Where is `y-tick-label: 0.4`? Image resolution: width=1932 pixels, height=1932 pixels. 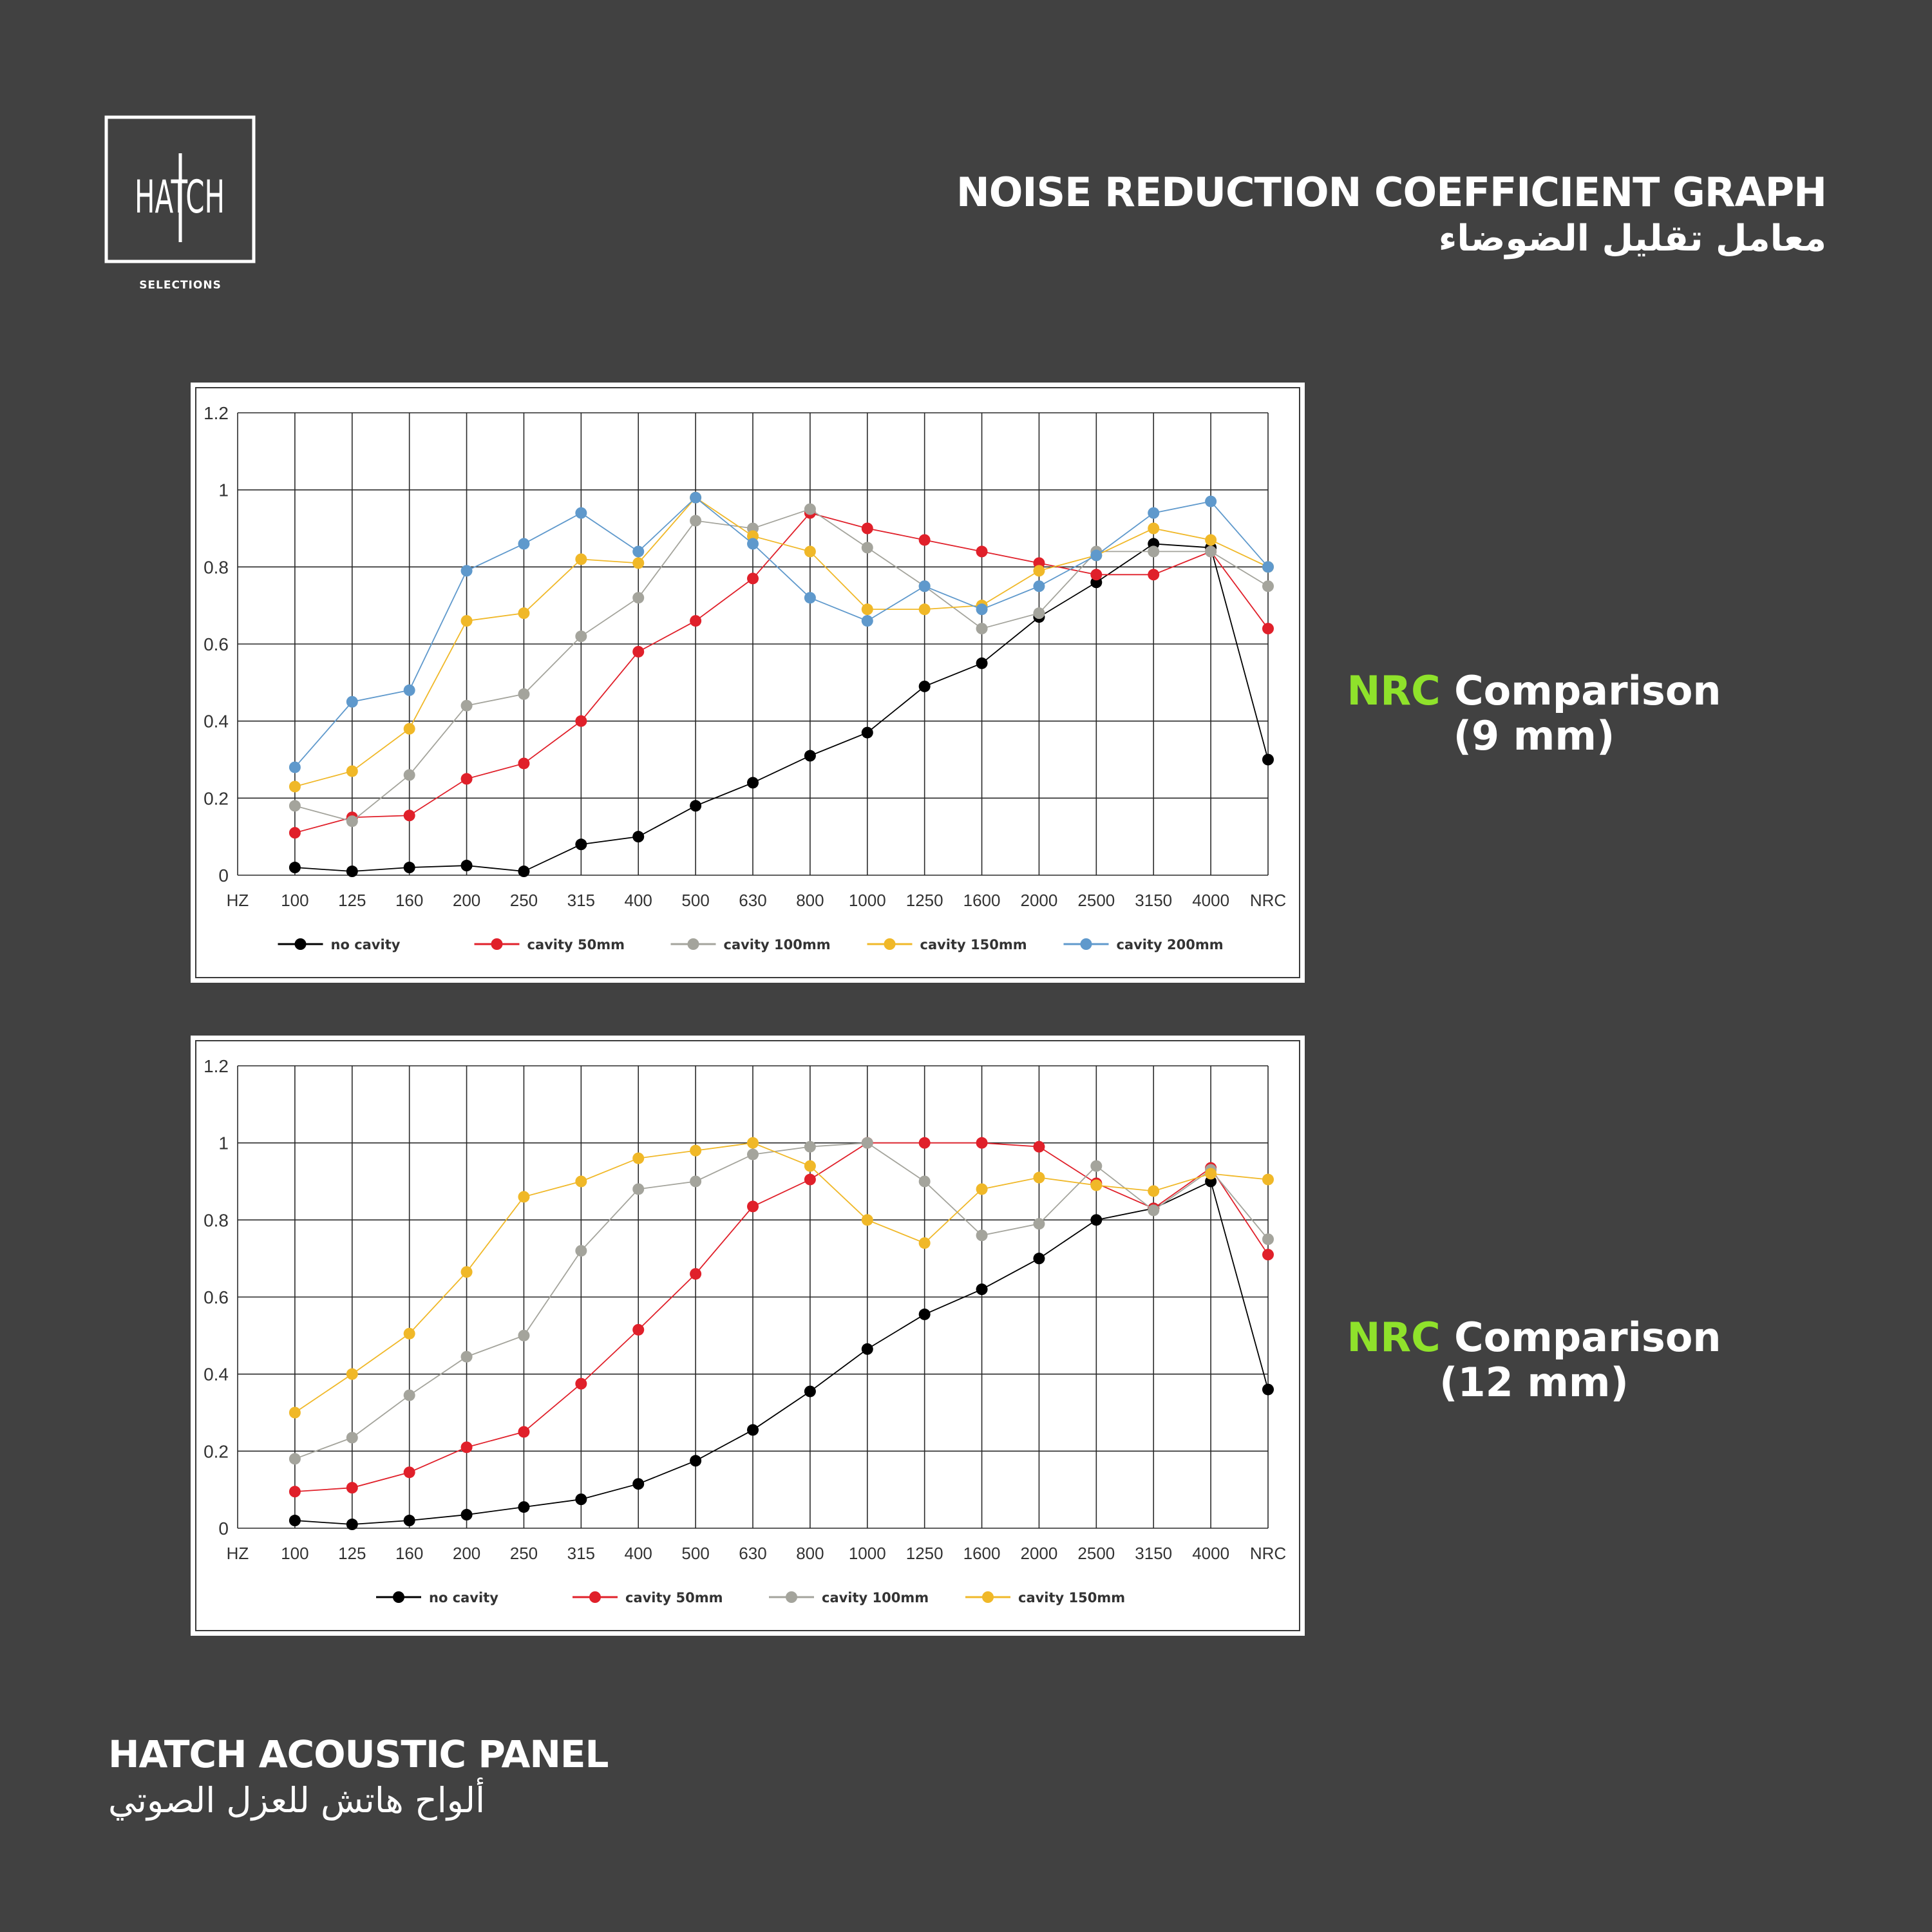
y-tick-label: 0.4 is located at coordinates (216, 722).